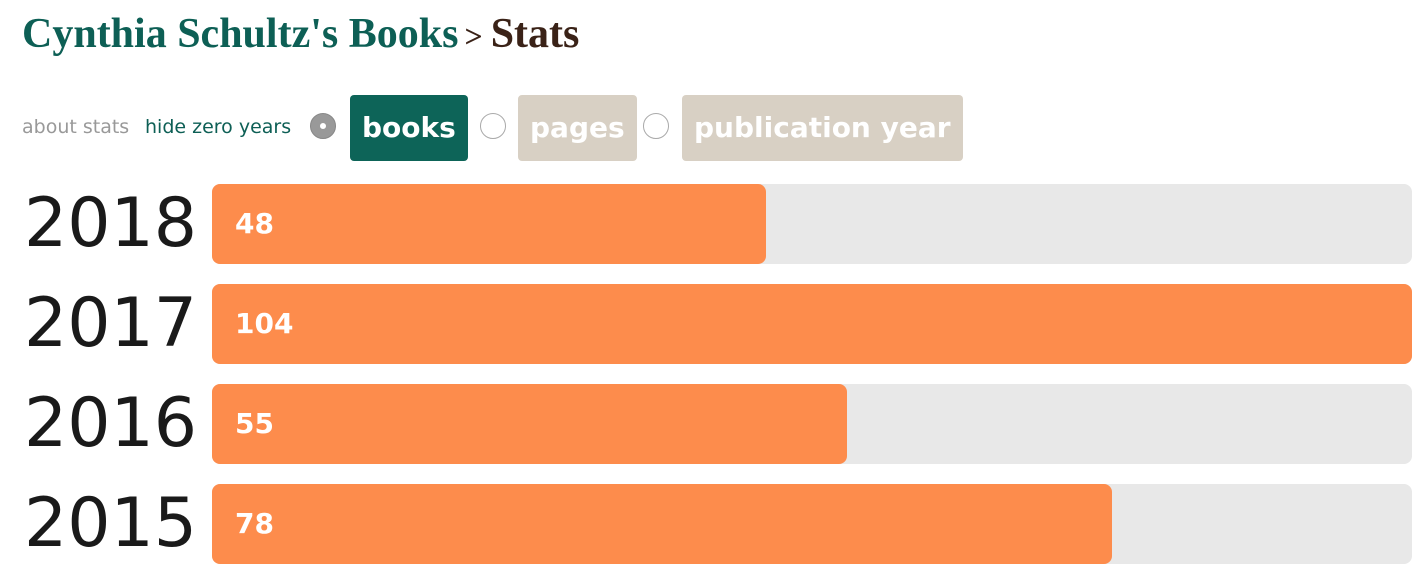  I want to click on owner-link: Cynthia Schultz's Books, so click(240, 34).